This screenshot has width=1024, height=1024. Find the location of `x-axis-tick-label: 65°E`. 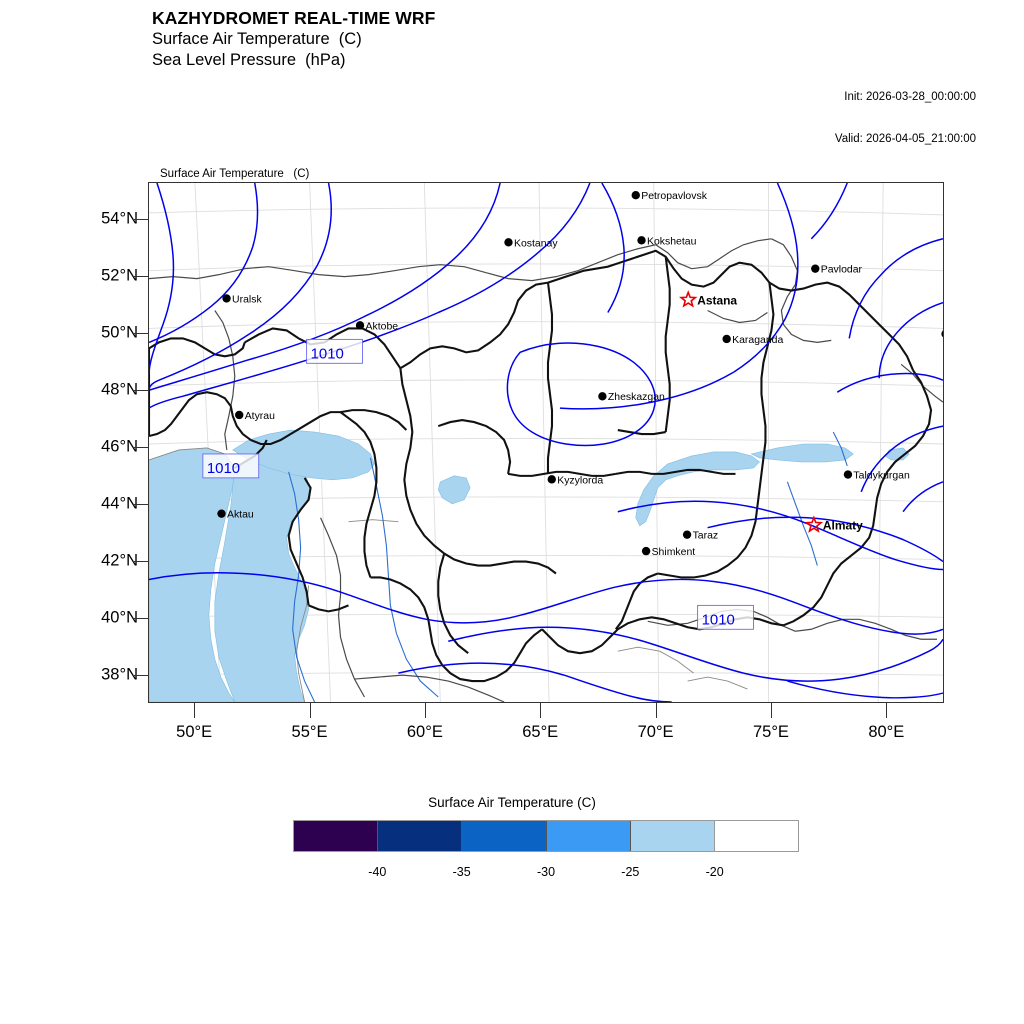

x-axis-tick-label: 65°E is located at coordinates (540, 732).